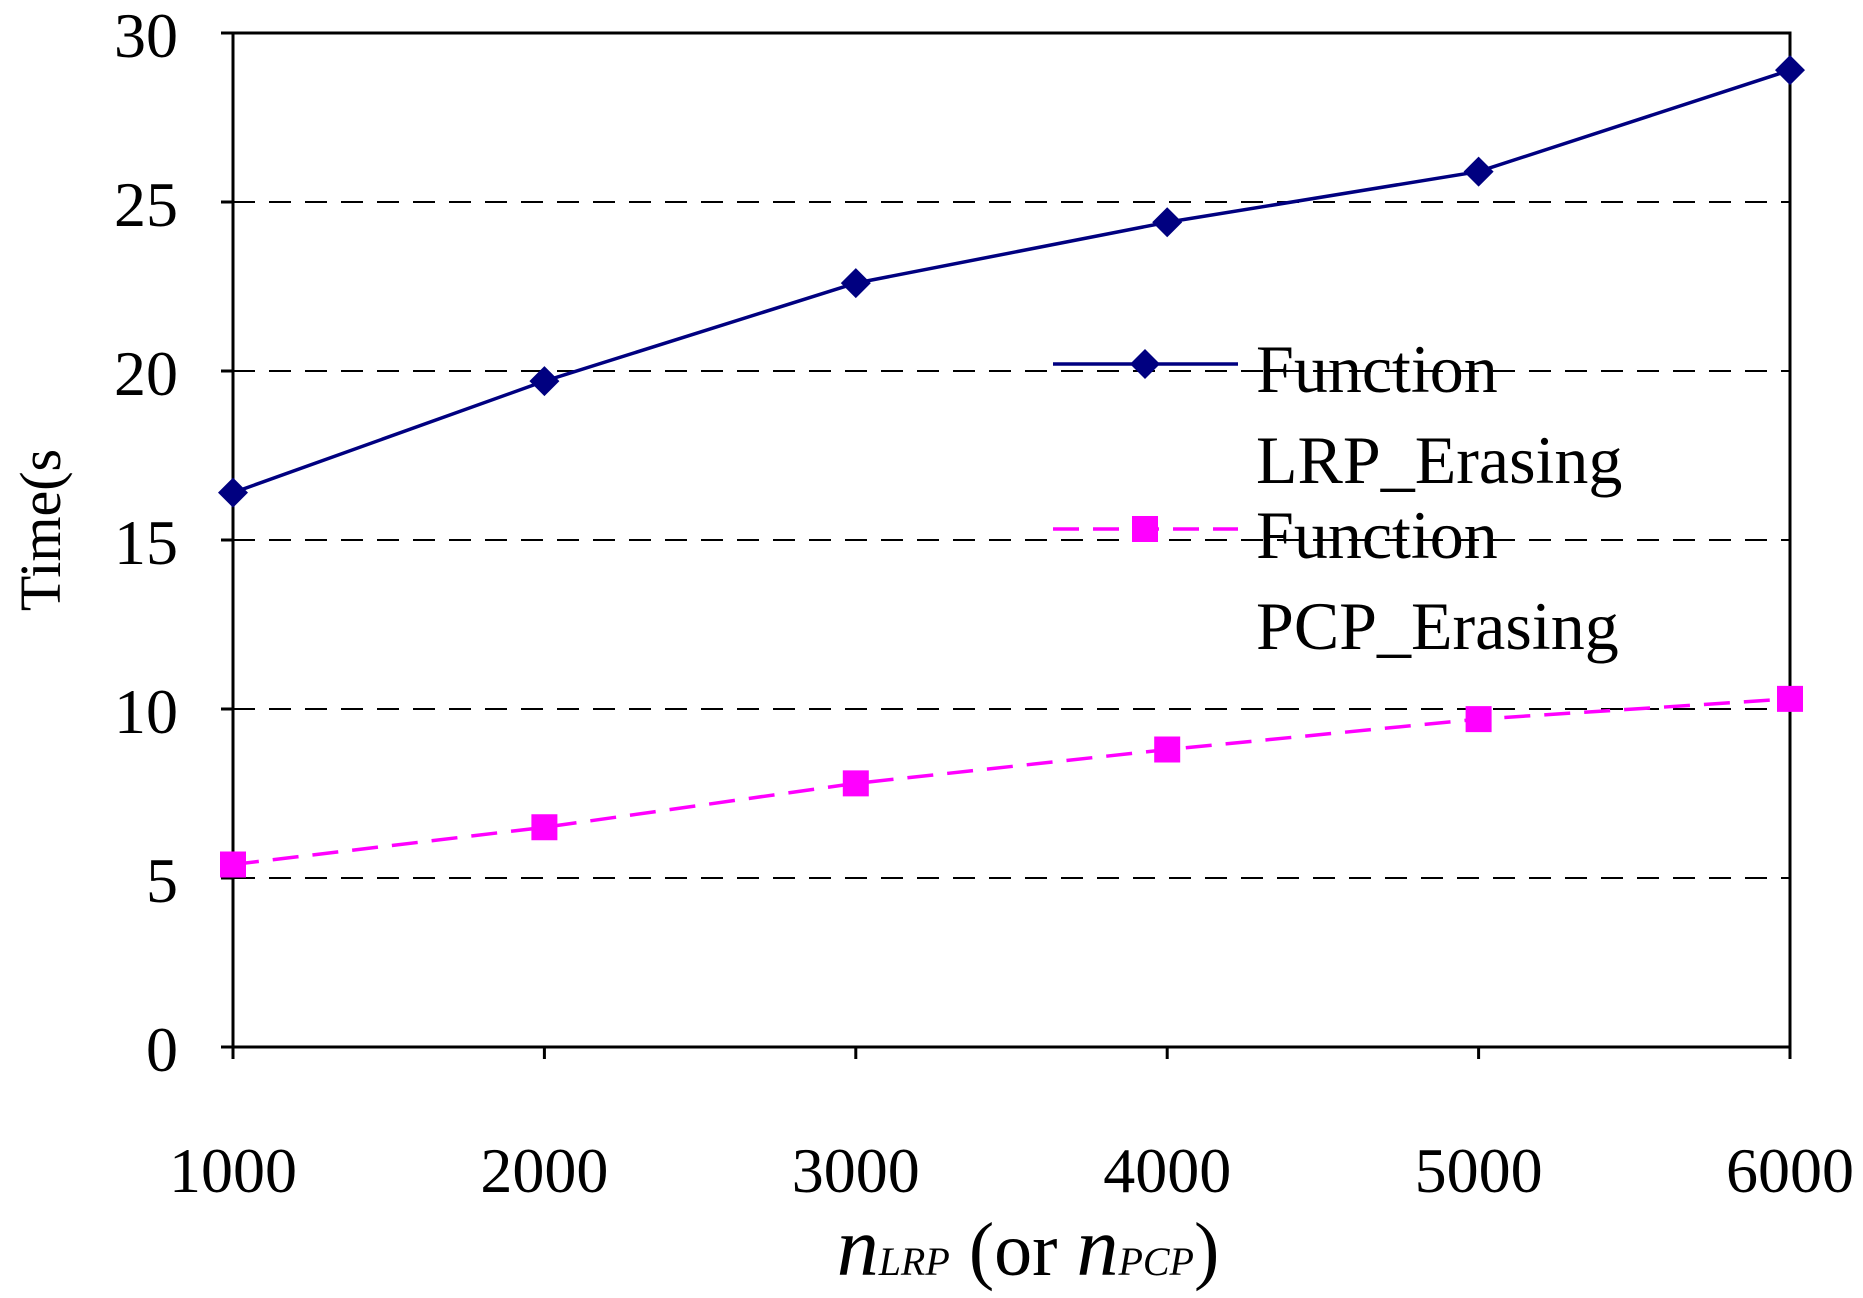 This screenshot has width=1863, height=1298. What do you see at coordinates (856, 1170) in the screenshot?
I see `x-tick-label-3000: 3000` at bounding box center [856, 1170].